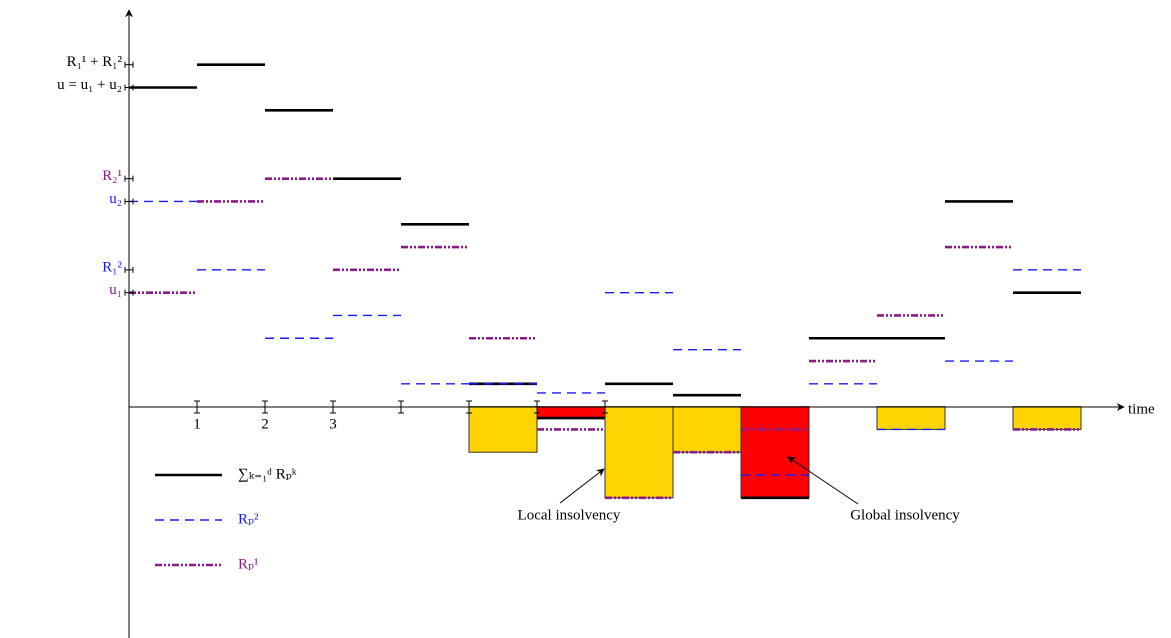  Describe the element at coordinates (89, 85) in the screenshot. I see `y-tick-label: u = u₁ + u₂` at that location.